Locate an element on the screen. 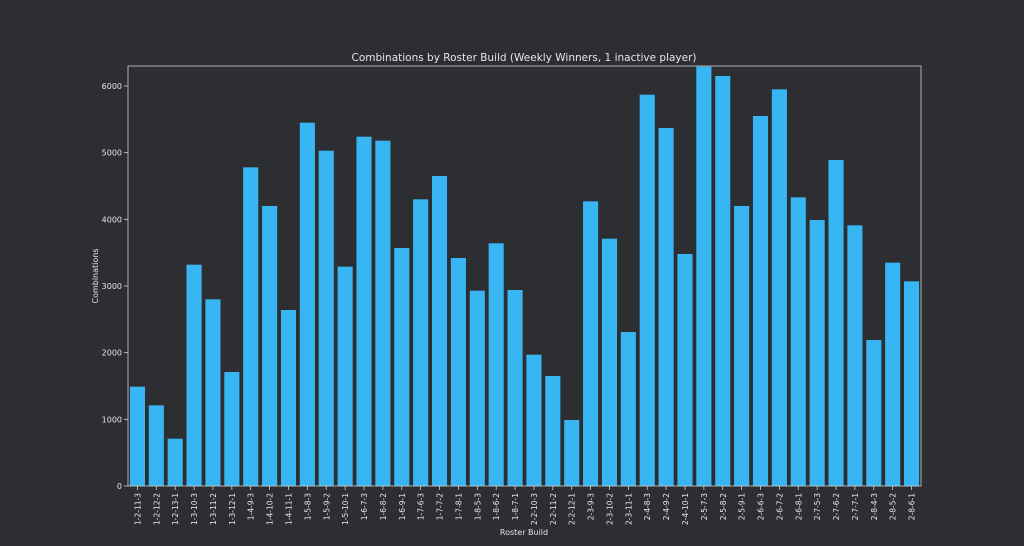 This screenshot has width=1024, height=546. x-tick-label: 1-7-8-1 is located at coordinates (458, 506).